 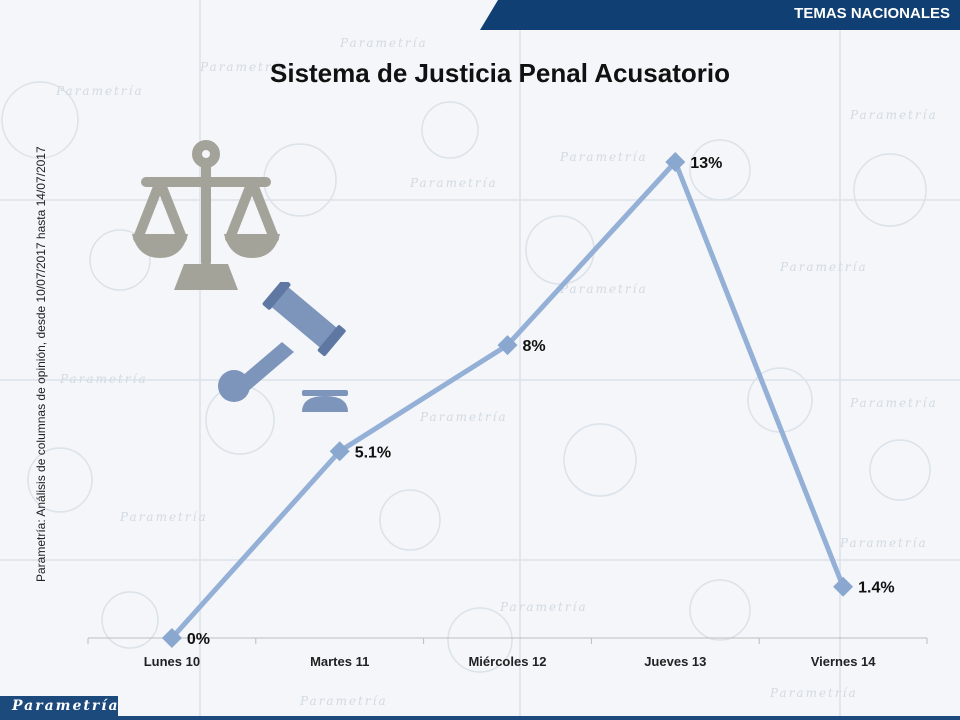 I want to click on data-label: 0%, so click(x=198, y=639).